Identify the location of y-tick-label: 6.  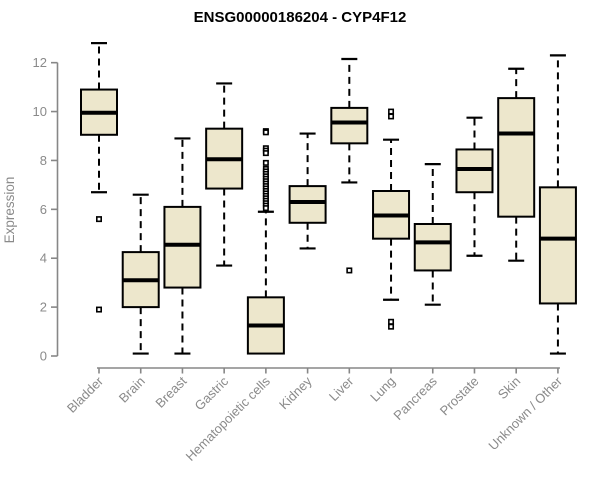
(43, 209).